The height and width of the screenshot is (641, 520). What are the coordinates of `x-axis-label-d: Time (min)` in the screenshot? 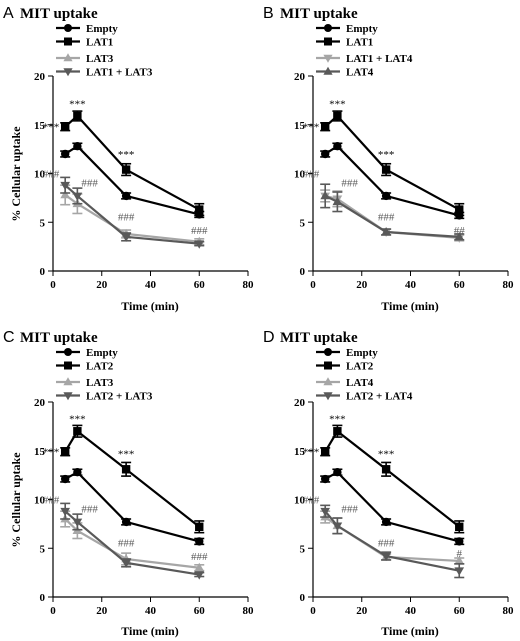 It's located at (409, 631).